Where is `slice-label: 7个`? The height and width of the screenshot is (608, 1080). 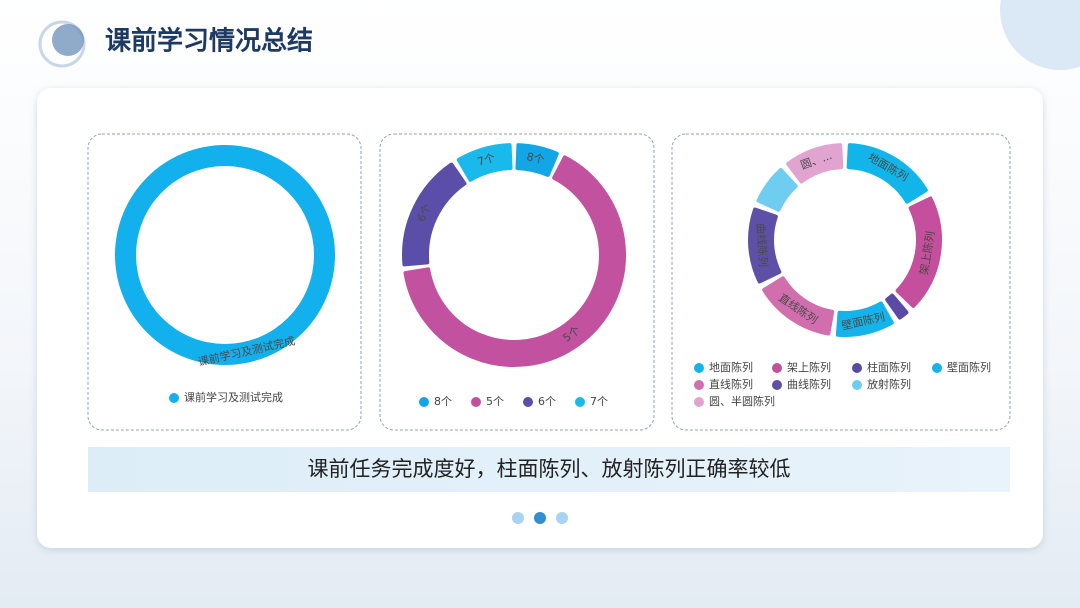
slice-label: 7个 is located at coordinates (486, 160).